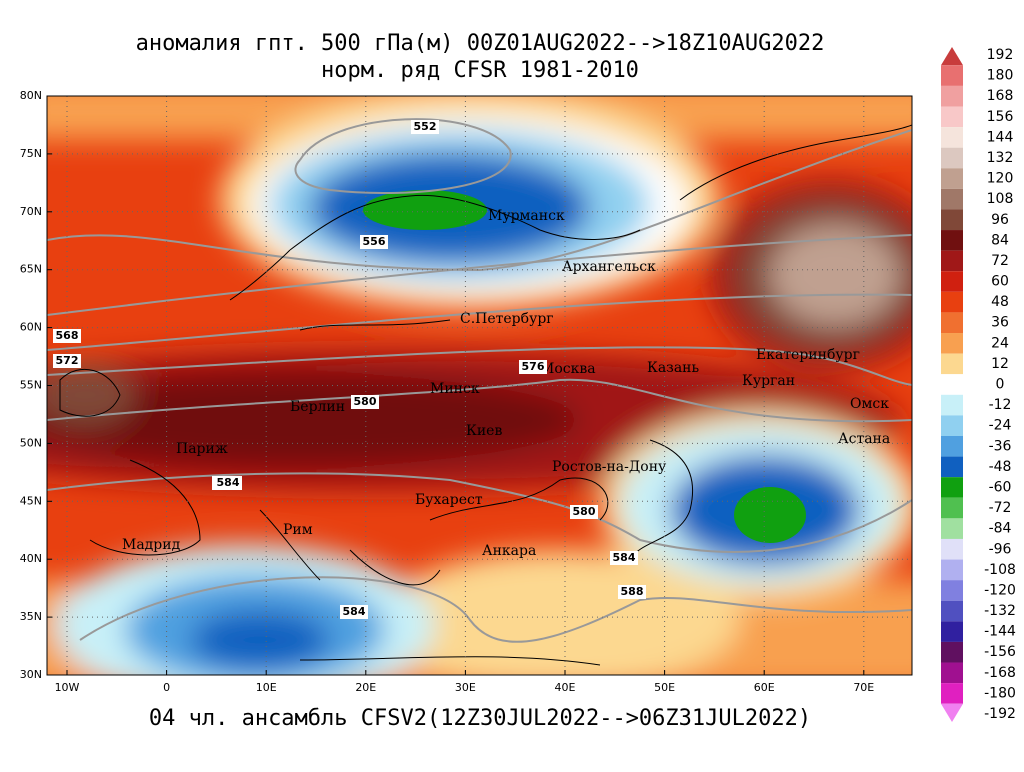 This screenshot has height=772, width=1024. I want to click on city-label: Анкара, so click(509, 551).